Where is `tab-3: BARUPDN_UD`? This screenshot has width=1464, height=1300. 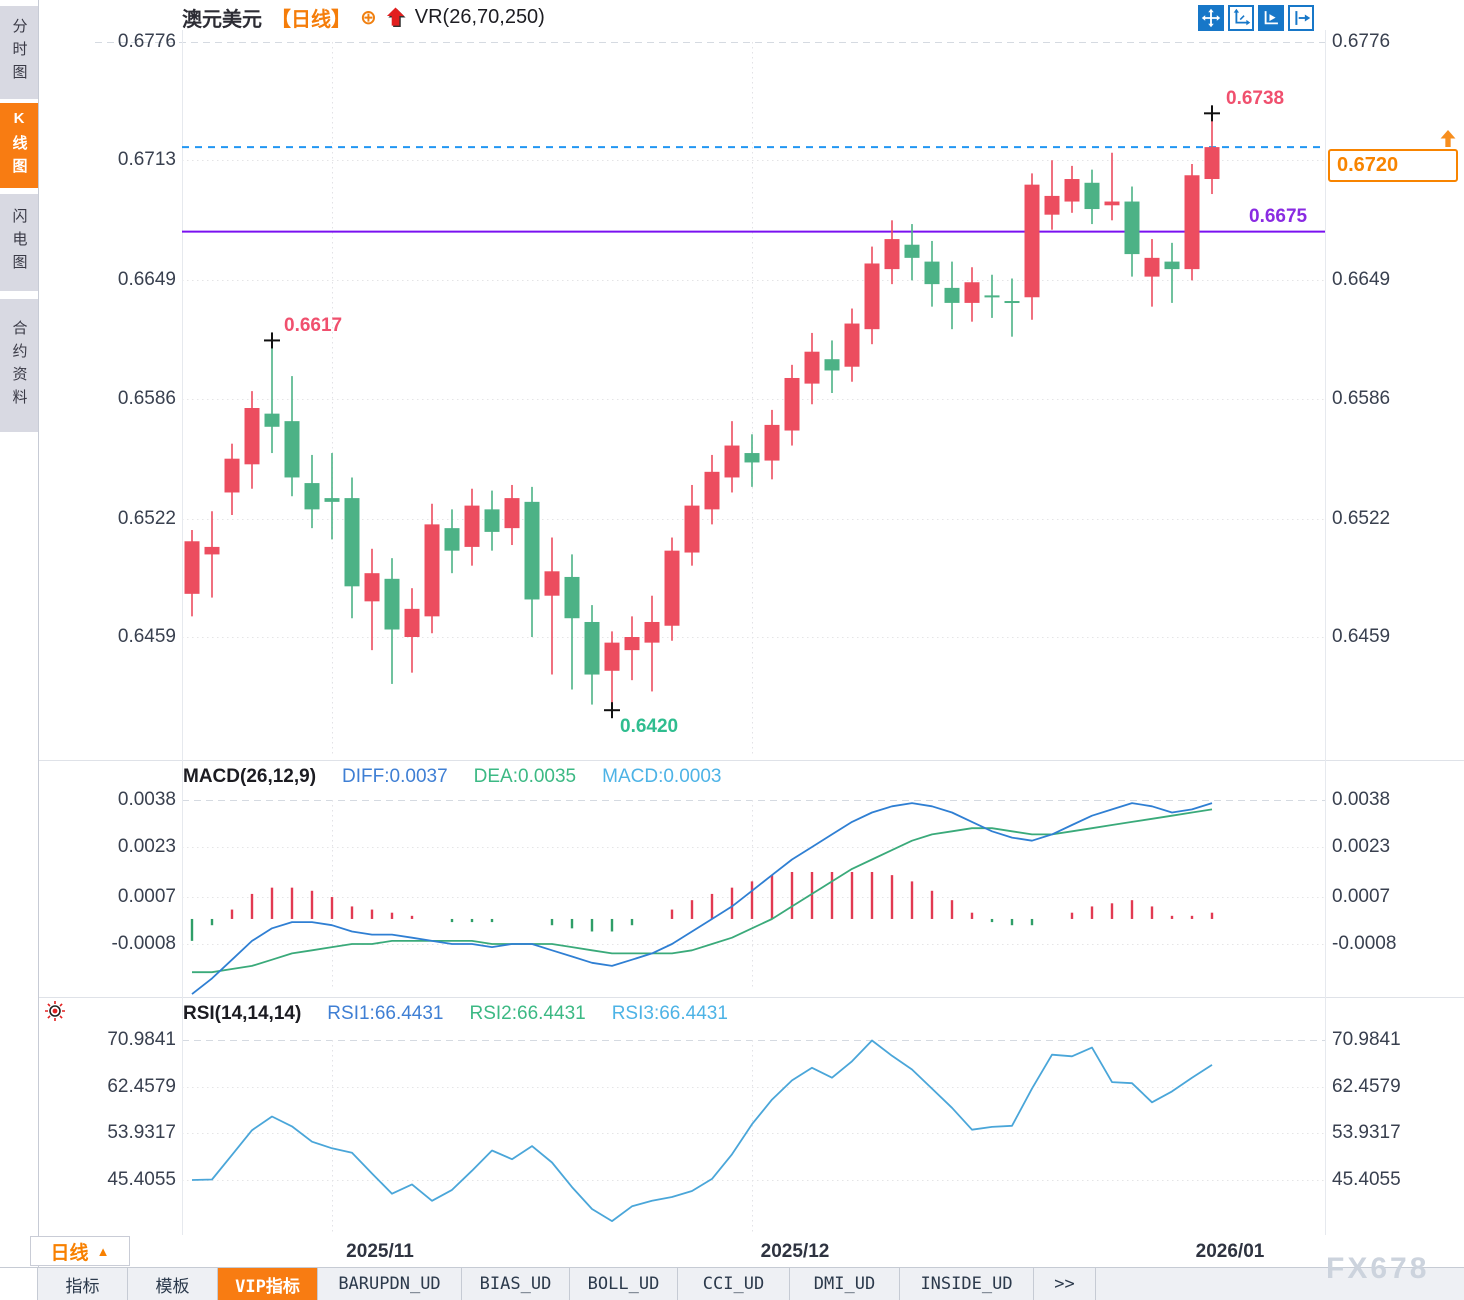 tab-3: BARUPDN_UD is located at coordinates (390, 1284).